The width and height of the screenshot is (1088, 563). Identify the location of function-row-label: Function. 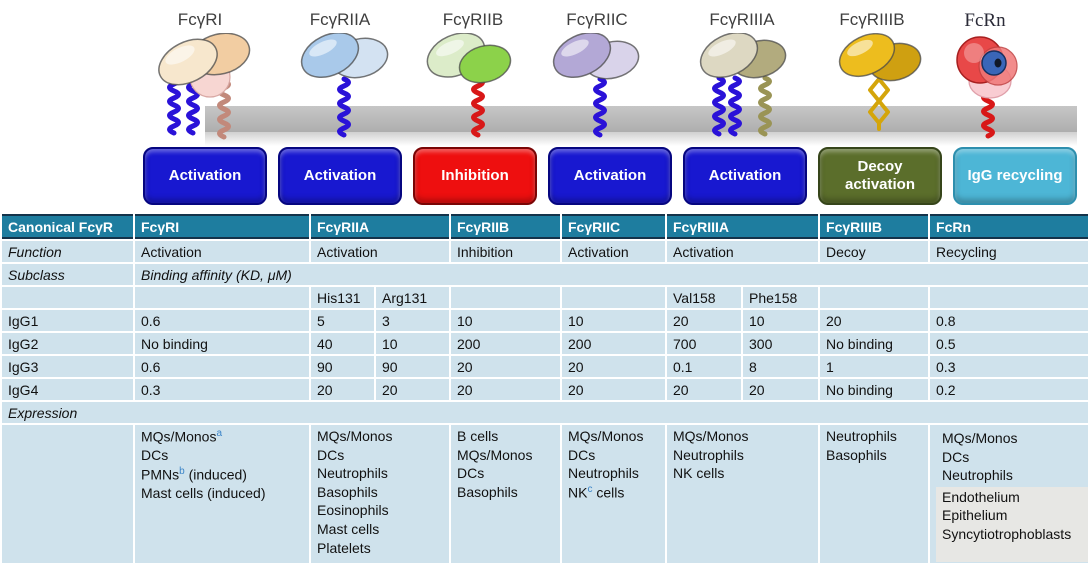
(67, 251).